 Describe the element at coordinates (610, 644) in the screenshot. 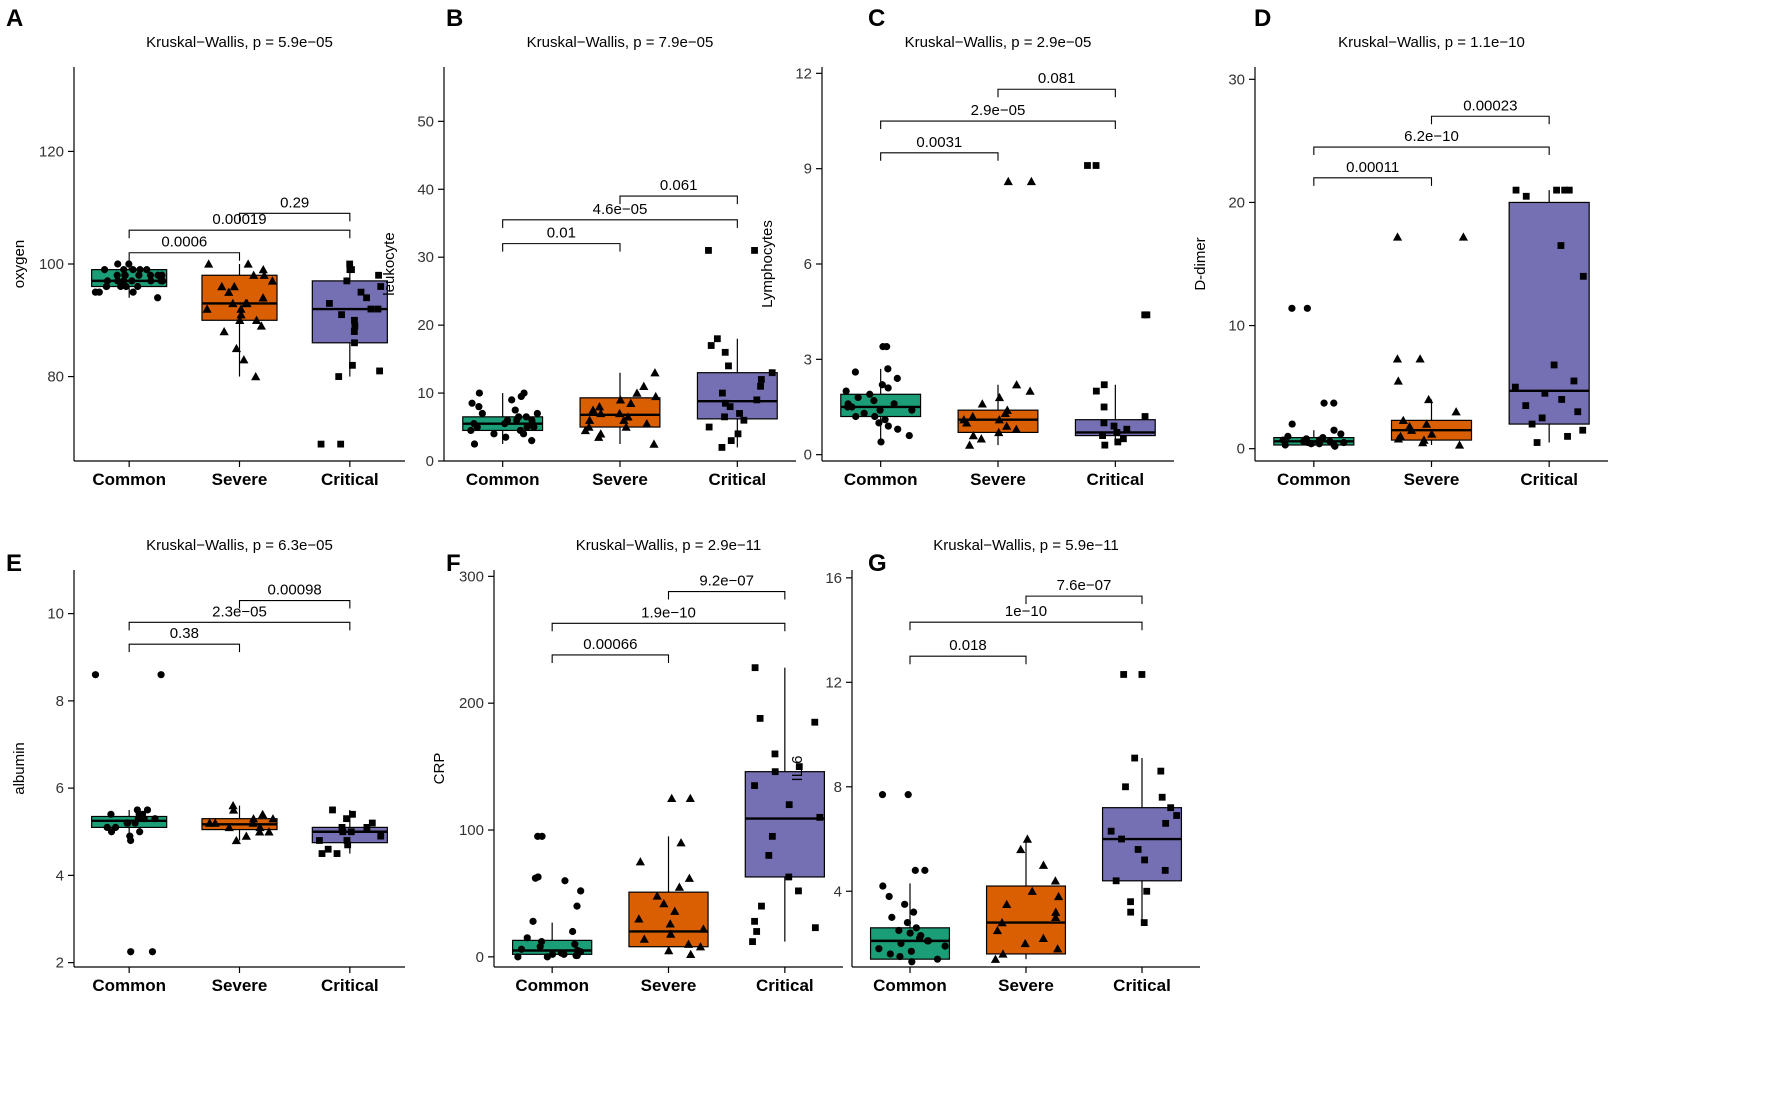

I see `p-value-label: 0.00066` at that location.